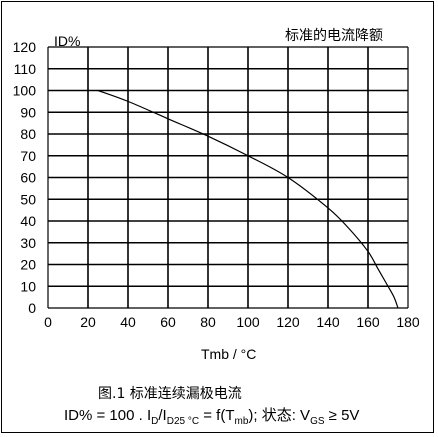  Describe the element at coordinates (334, 36) in the screenshot. I see `chart-title: 标准的电流降额` at that location.